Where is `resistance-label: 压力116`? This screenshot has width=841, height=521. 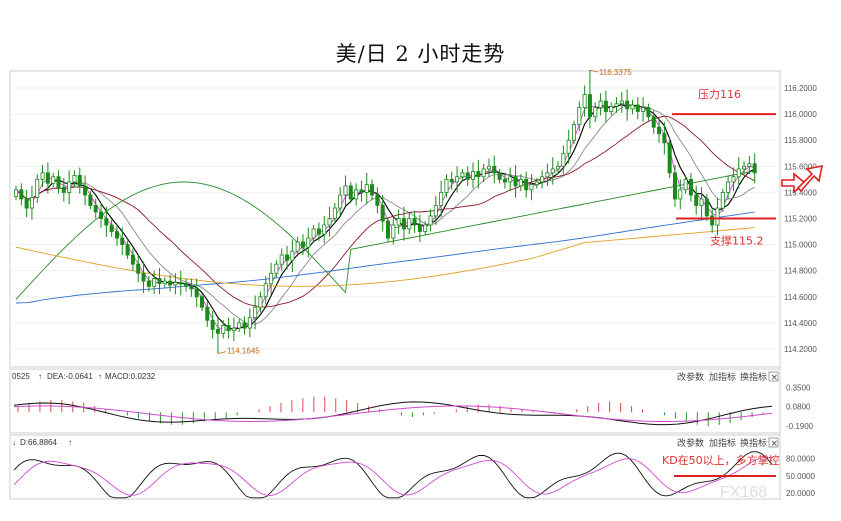 resistance-label: 压力116 is located at coordinates (719, 94).